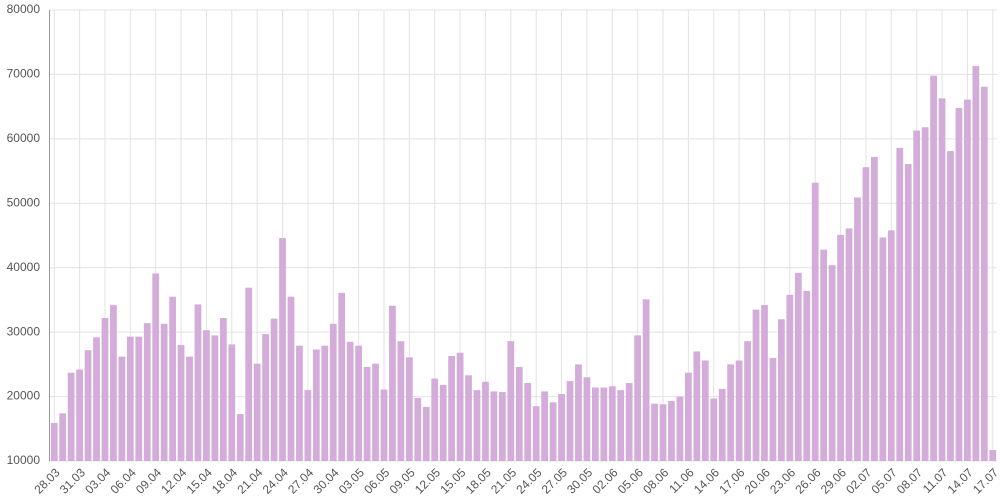 This screenshot has height=500, width=1000. What do you see at coordinates (731, 480) in the screenshot?
I see `x-tick-label: 17.06` at bounding box center [731, 480].